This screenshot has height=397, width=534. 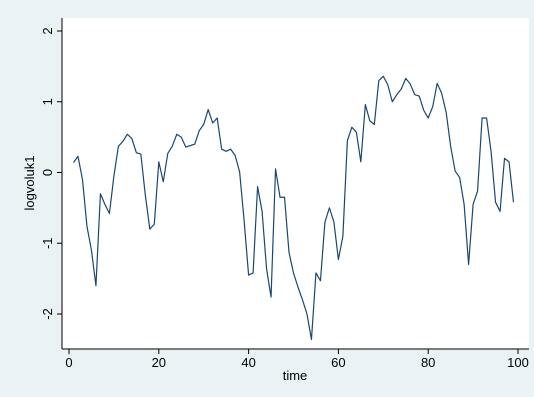 I want to click on y-tick-label: -1, so click(x=47, y=243).